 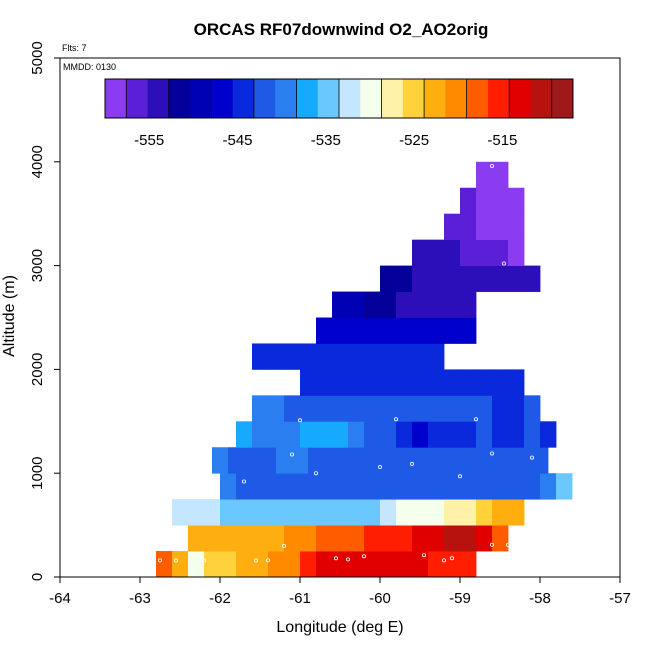 I want to click on x-tick-label: -59, so click(x=460, y=598).